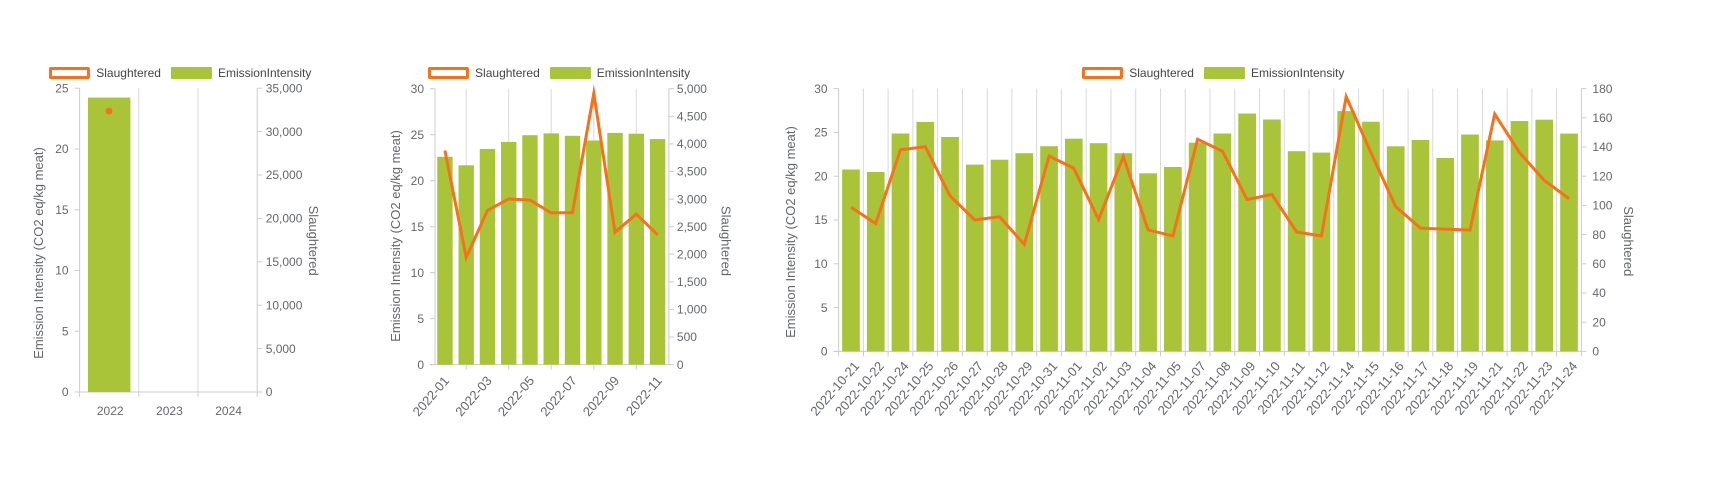 This screenshot has height=477, width=1711. What do you see at coordinates (110, 411) in the screenshot?
I see `svg-text: 2022` at bounding box center [110, 411].